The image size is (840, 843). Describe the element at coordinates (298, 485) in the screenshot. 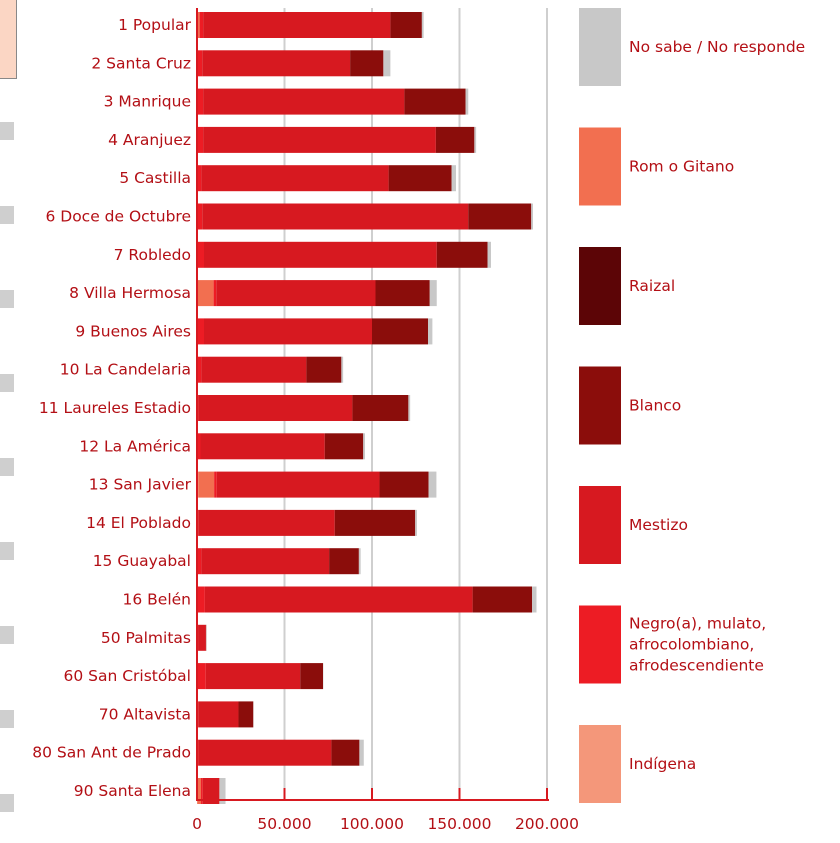

I see `bar-13-mestizo` at that location.